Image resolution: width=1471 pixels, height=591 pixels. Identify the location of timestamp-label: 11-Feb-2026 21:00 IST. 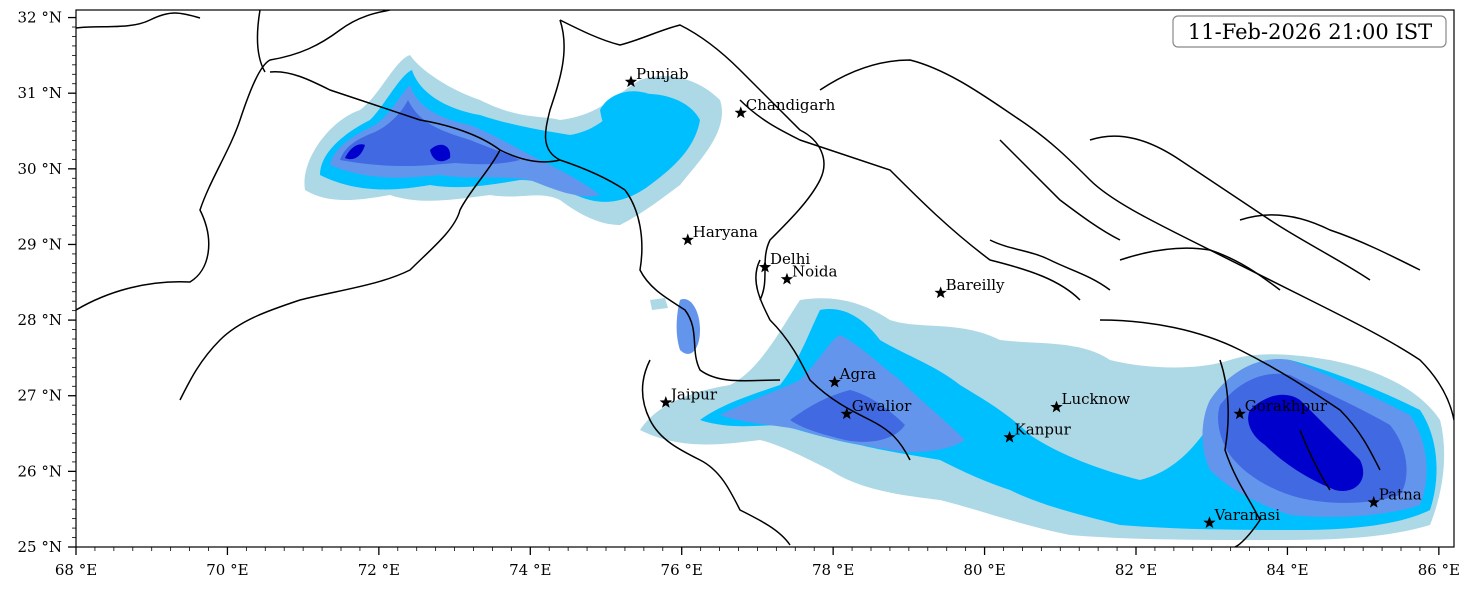
(1310, 32).